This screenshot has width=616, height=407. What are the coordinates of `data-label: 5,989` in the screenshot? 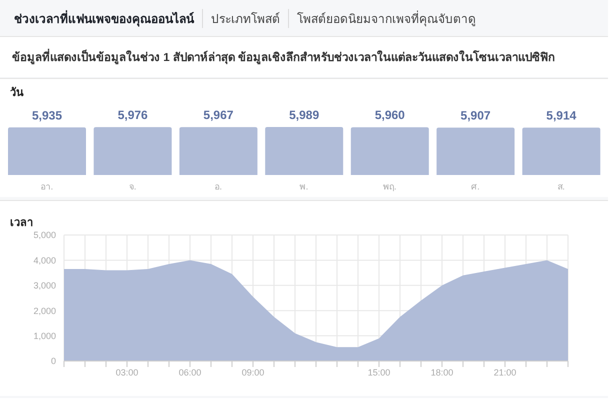 It's located at (304, 115).